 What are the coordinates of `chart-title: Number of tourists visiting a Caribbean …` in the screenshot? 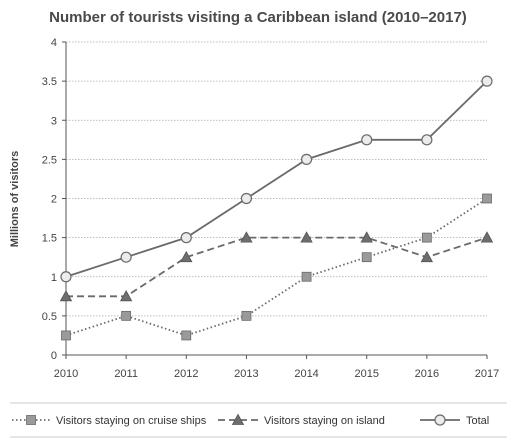 It's located at (258, 17).